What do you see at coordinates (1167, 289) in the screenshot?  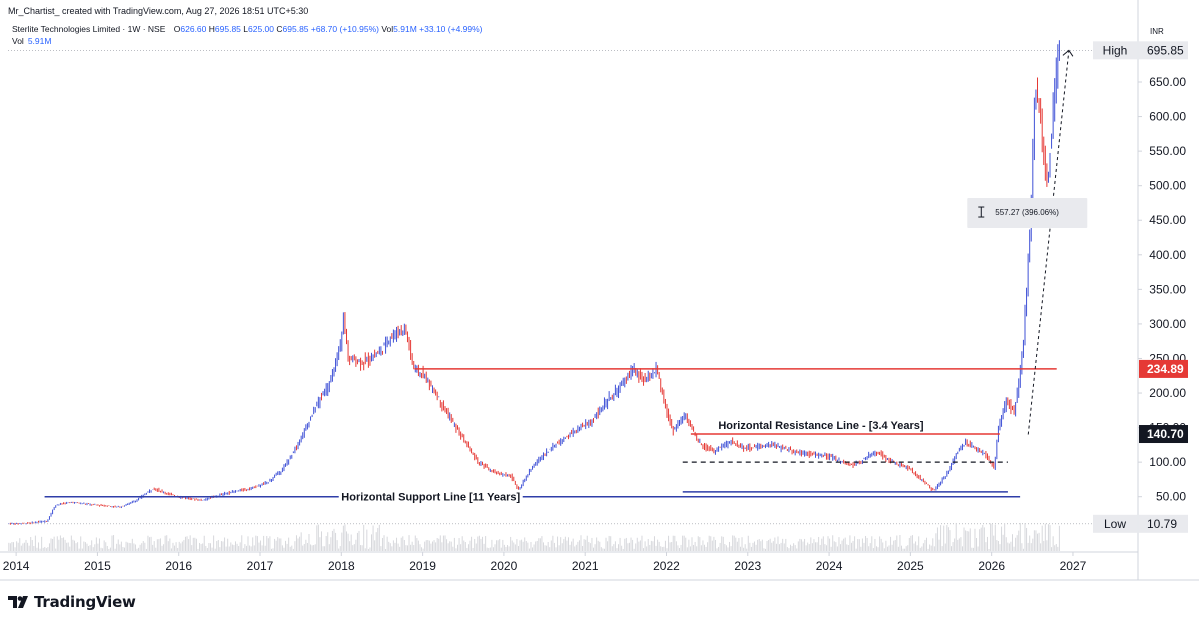 I see `y-tick-label: 350.00` at bounding box center [1167, 289].